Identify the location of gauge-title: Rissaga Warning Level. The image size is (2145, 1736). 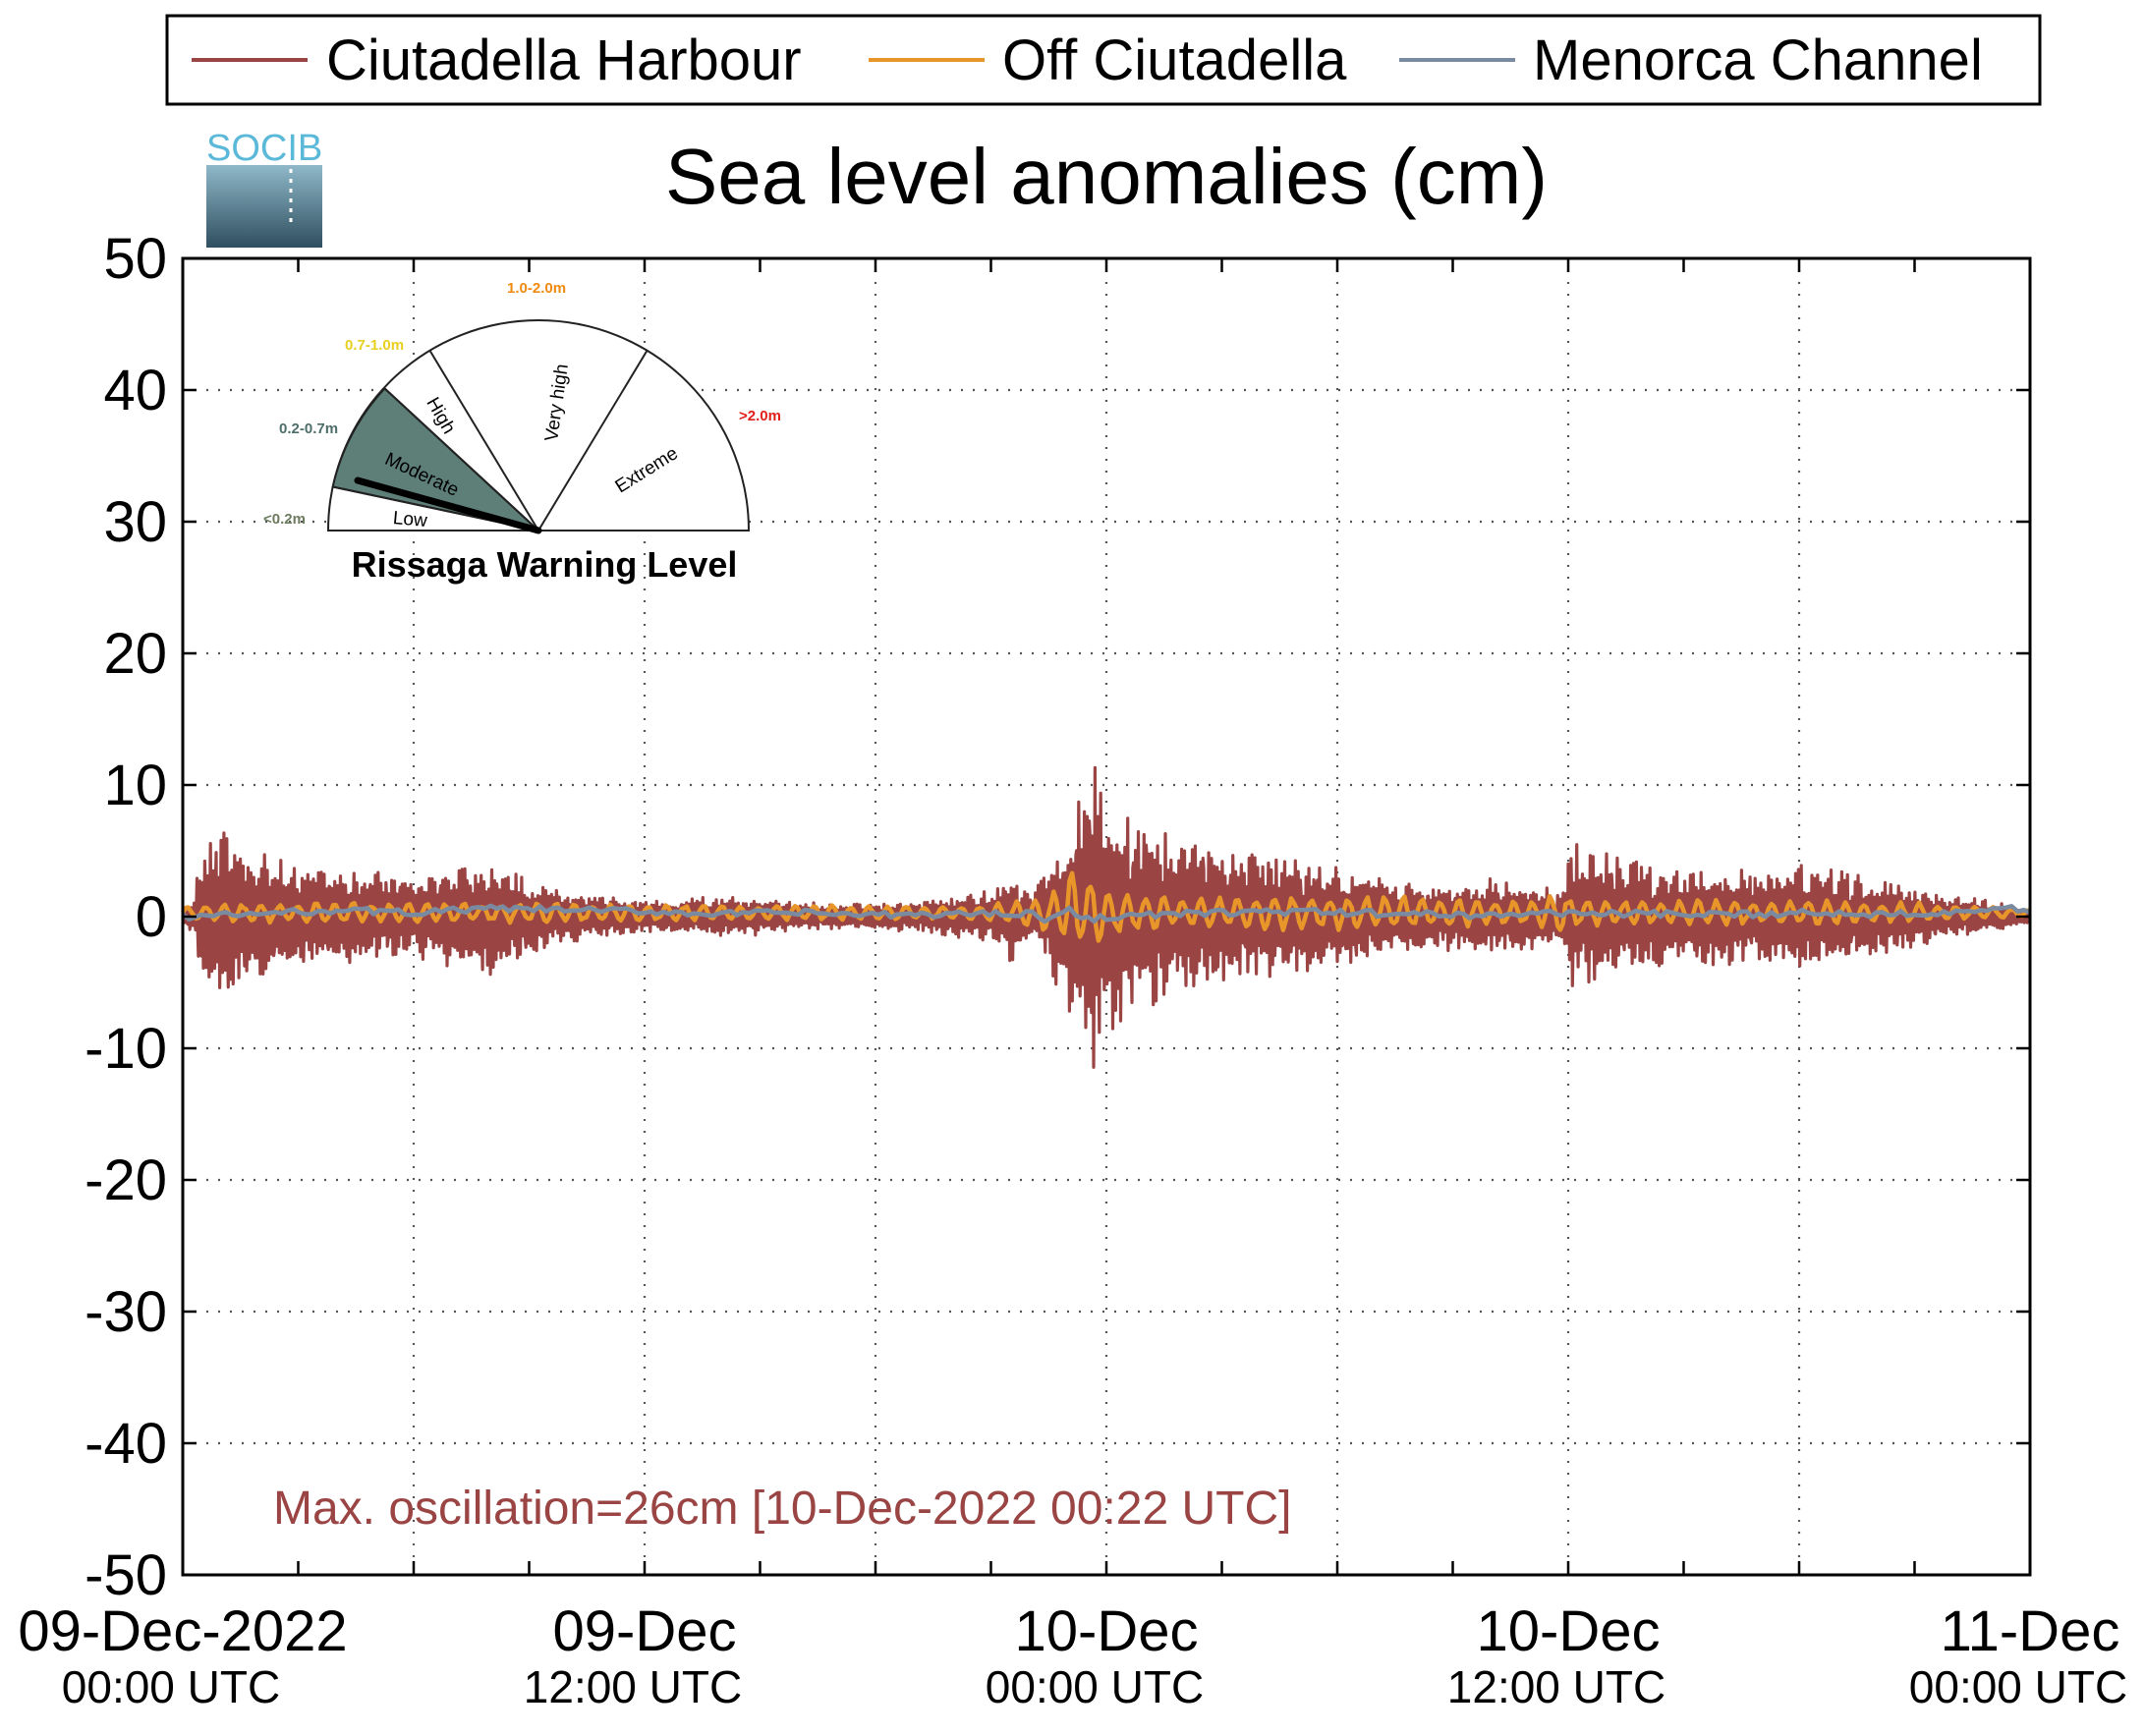
(545, 564).